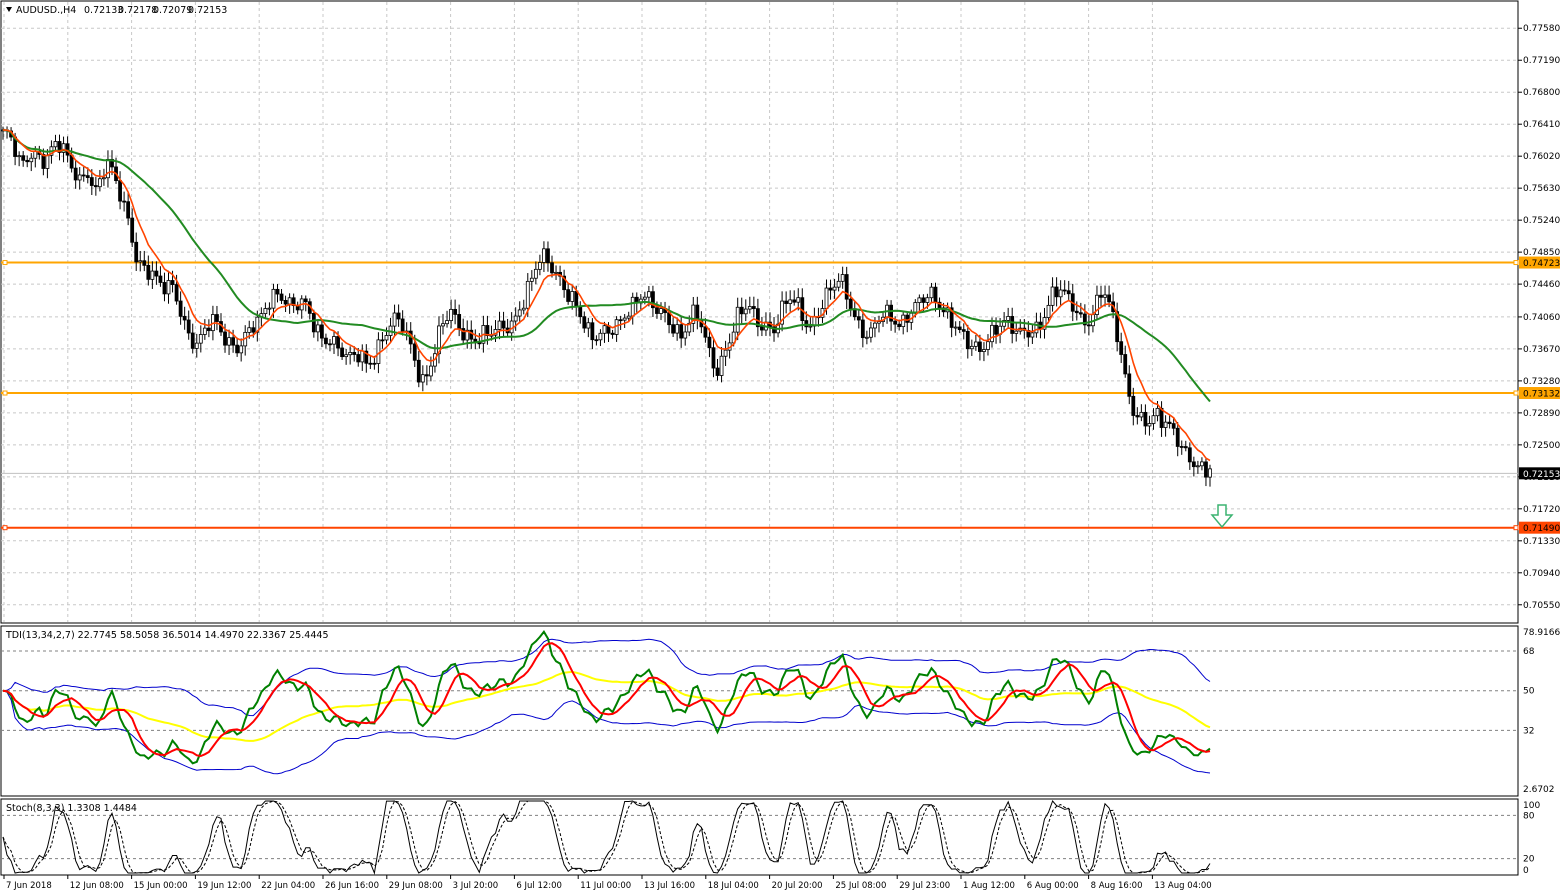  What do you see at coordinates (476, 886) in the screenshot?
I see `time-axis-label: 3 Jul 20:00` at bounding box center [476, 886].